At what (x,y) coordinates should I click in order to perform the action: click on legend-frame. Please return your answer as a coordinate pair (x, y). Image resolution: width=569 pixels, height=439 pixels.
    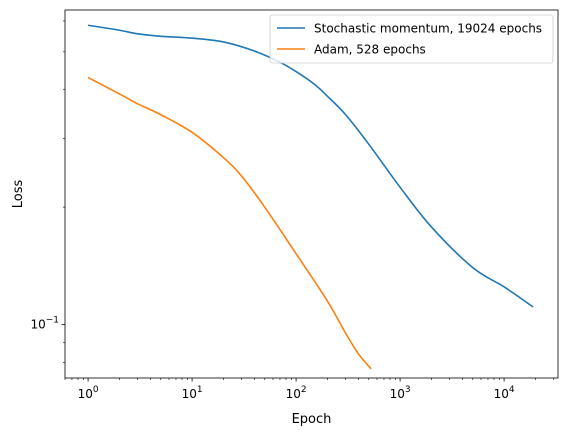
    Looking at the image, I should click on (411, 39).